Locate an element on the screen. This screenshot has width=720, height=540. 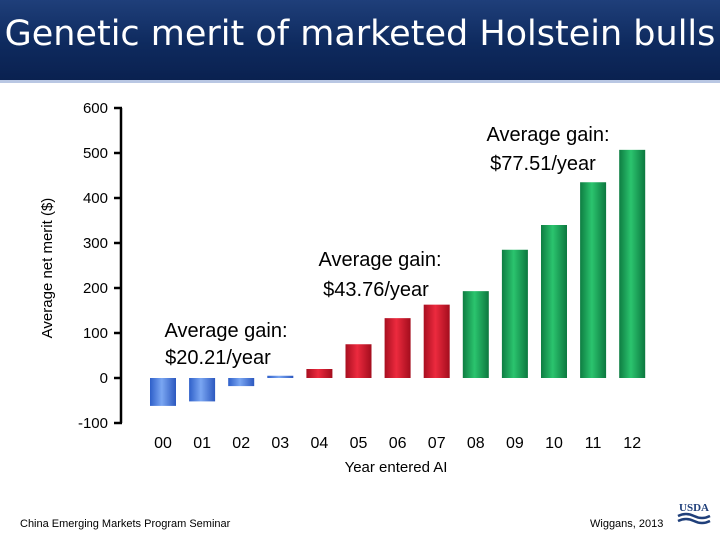
y-tick-label: 0 is located at coordinates (104, 378).